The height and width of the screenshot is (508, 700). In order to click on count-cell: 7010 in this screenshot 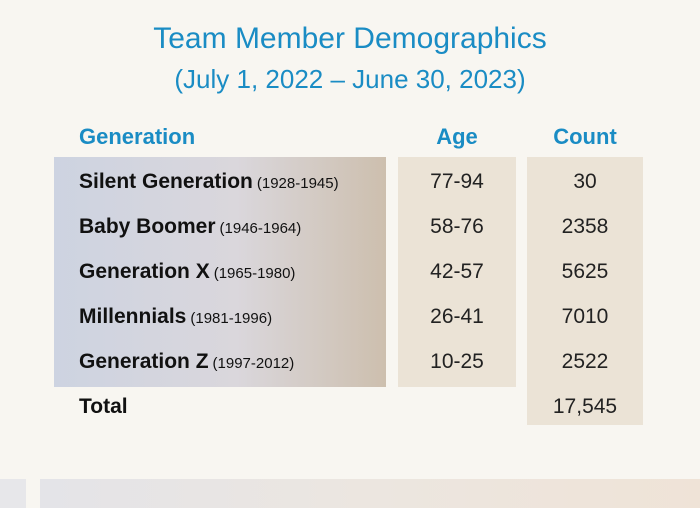, I will do `click(585, 316)`.